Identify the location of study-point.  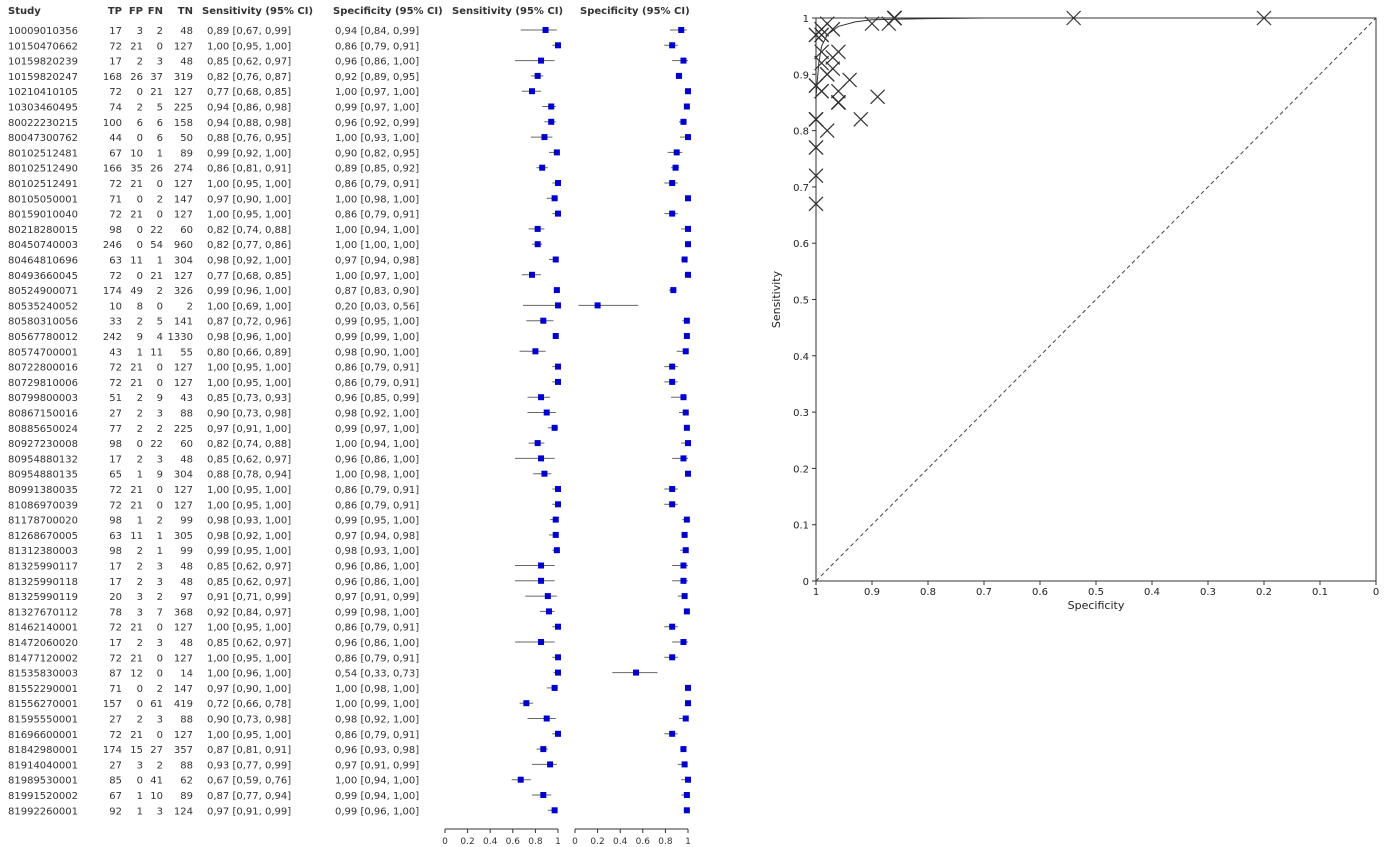
(827, 74).